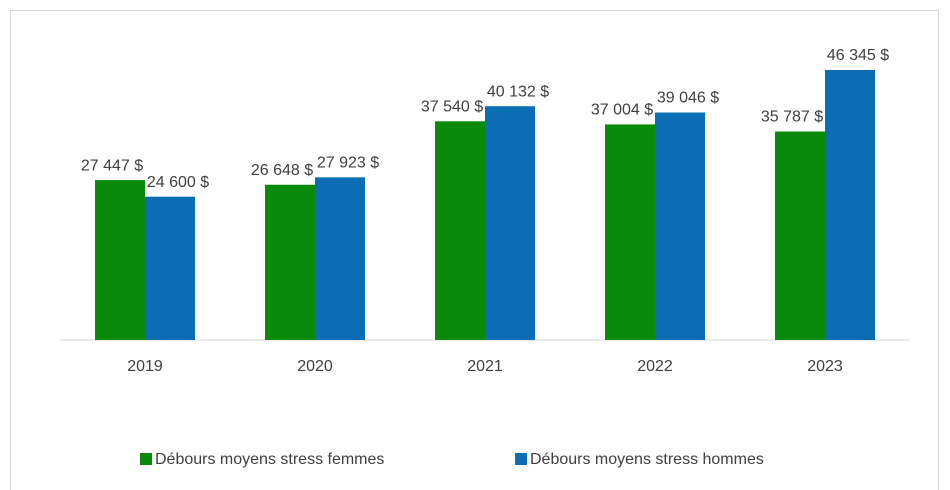 This screenshot has width=950, height=490. What do you see at coordinates (858, 55) in the screenshot?
I see `data-label: 46 345 $` at bounding box center [858, 55].